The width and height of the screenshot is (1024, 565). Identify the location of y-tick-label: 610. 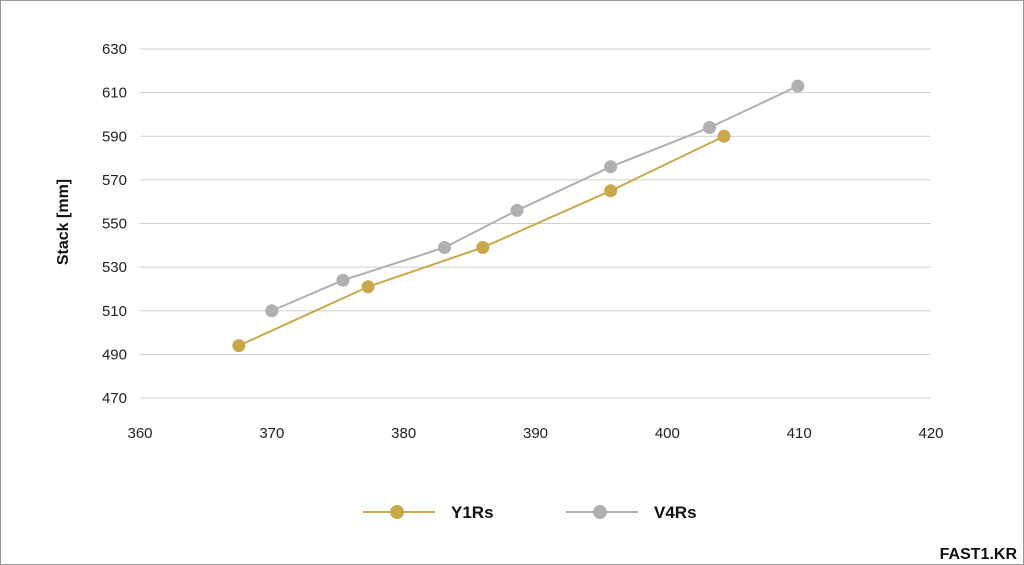
(114, 93).